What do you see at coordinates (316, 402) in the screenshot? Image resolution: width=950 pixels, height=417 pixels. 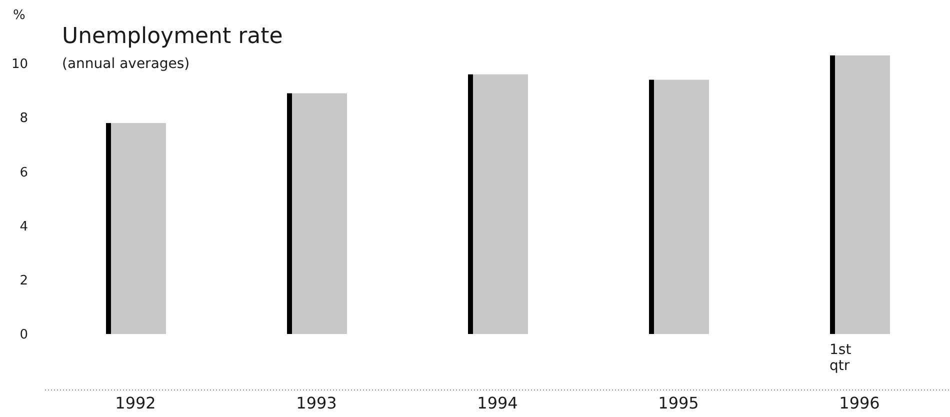 I see `x-tick-label: 1993` at bounding box center [316, 402].